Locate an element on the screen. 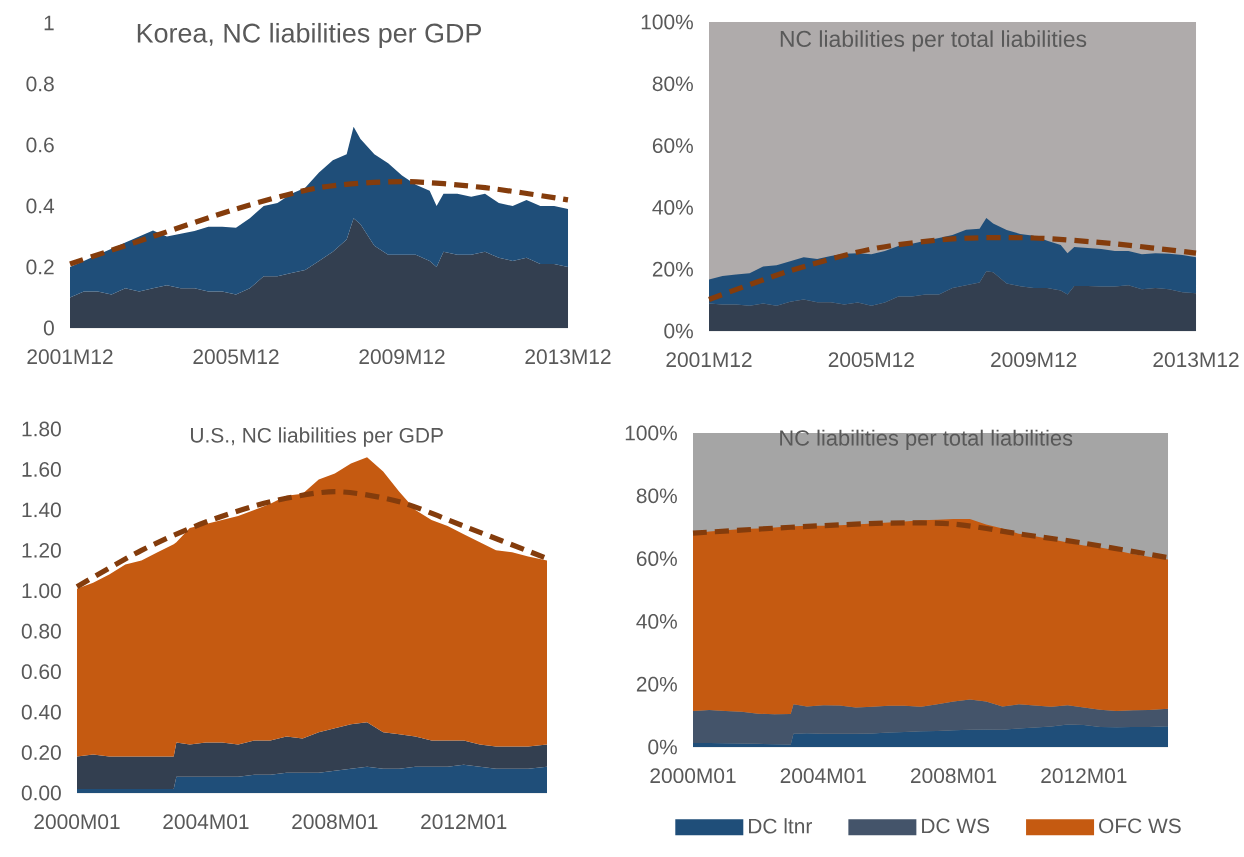 This screenshot has width=1244, height=857. y-tick-label: 0 is located at coordinates (48, 328).